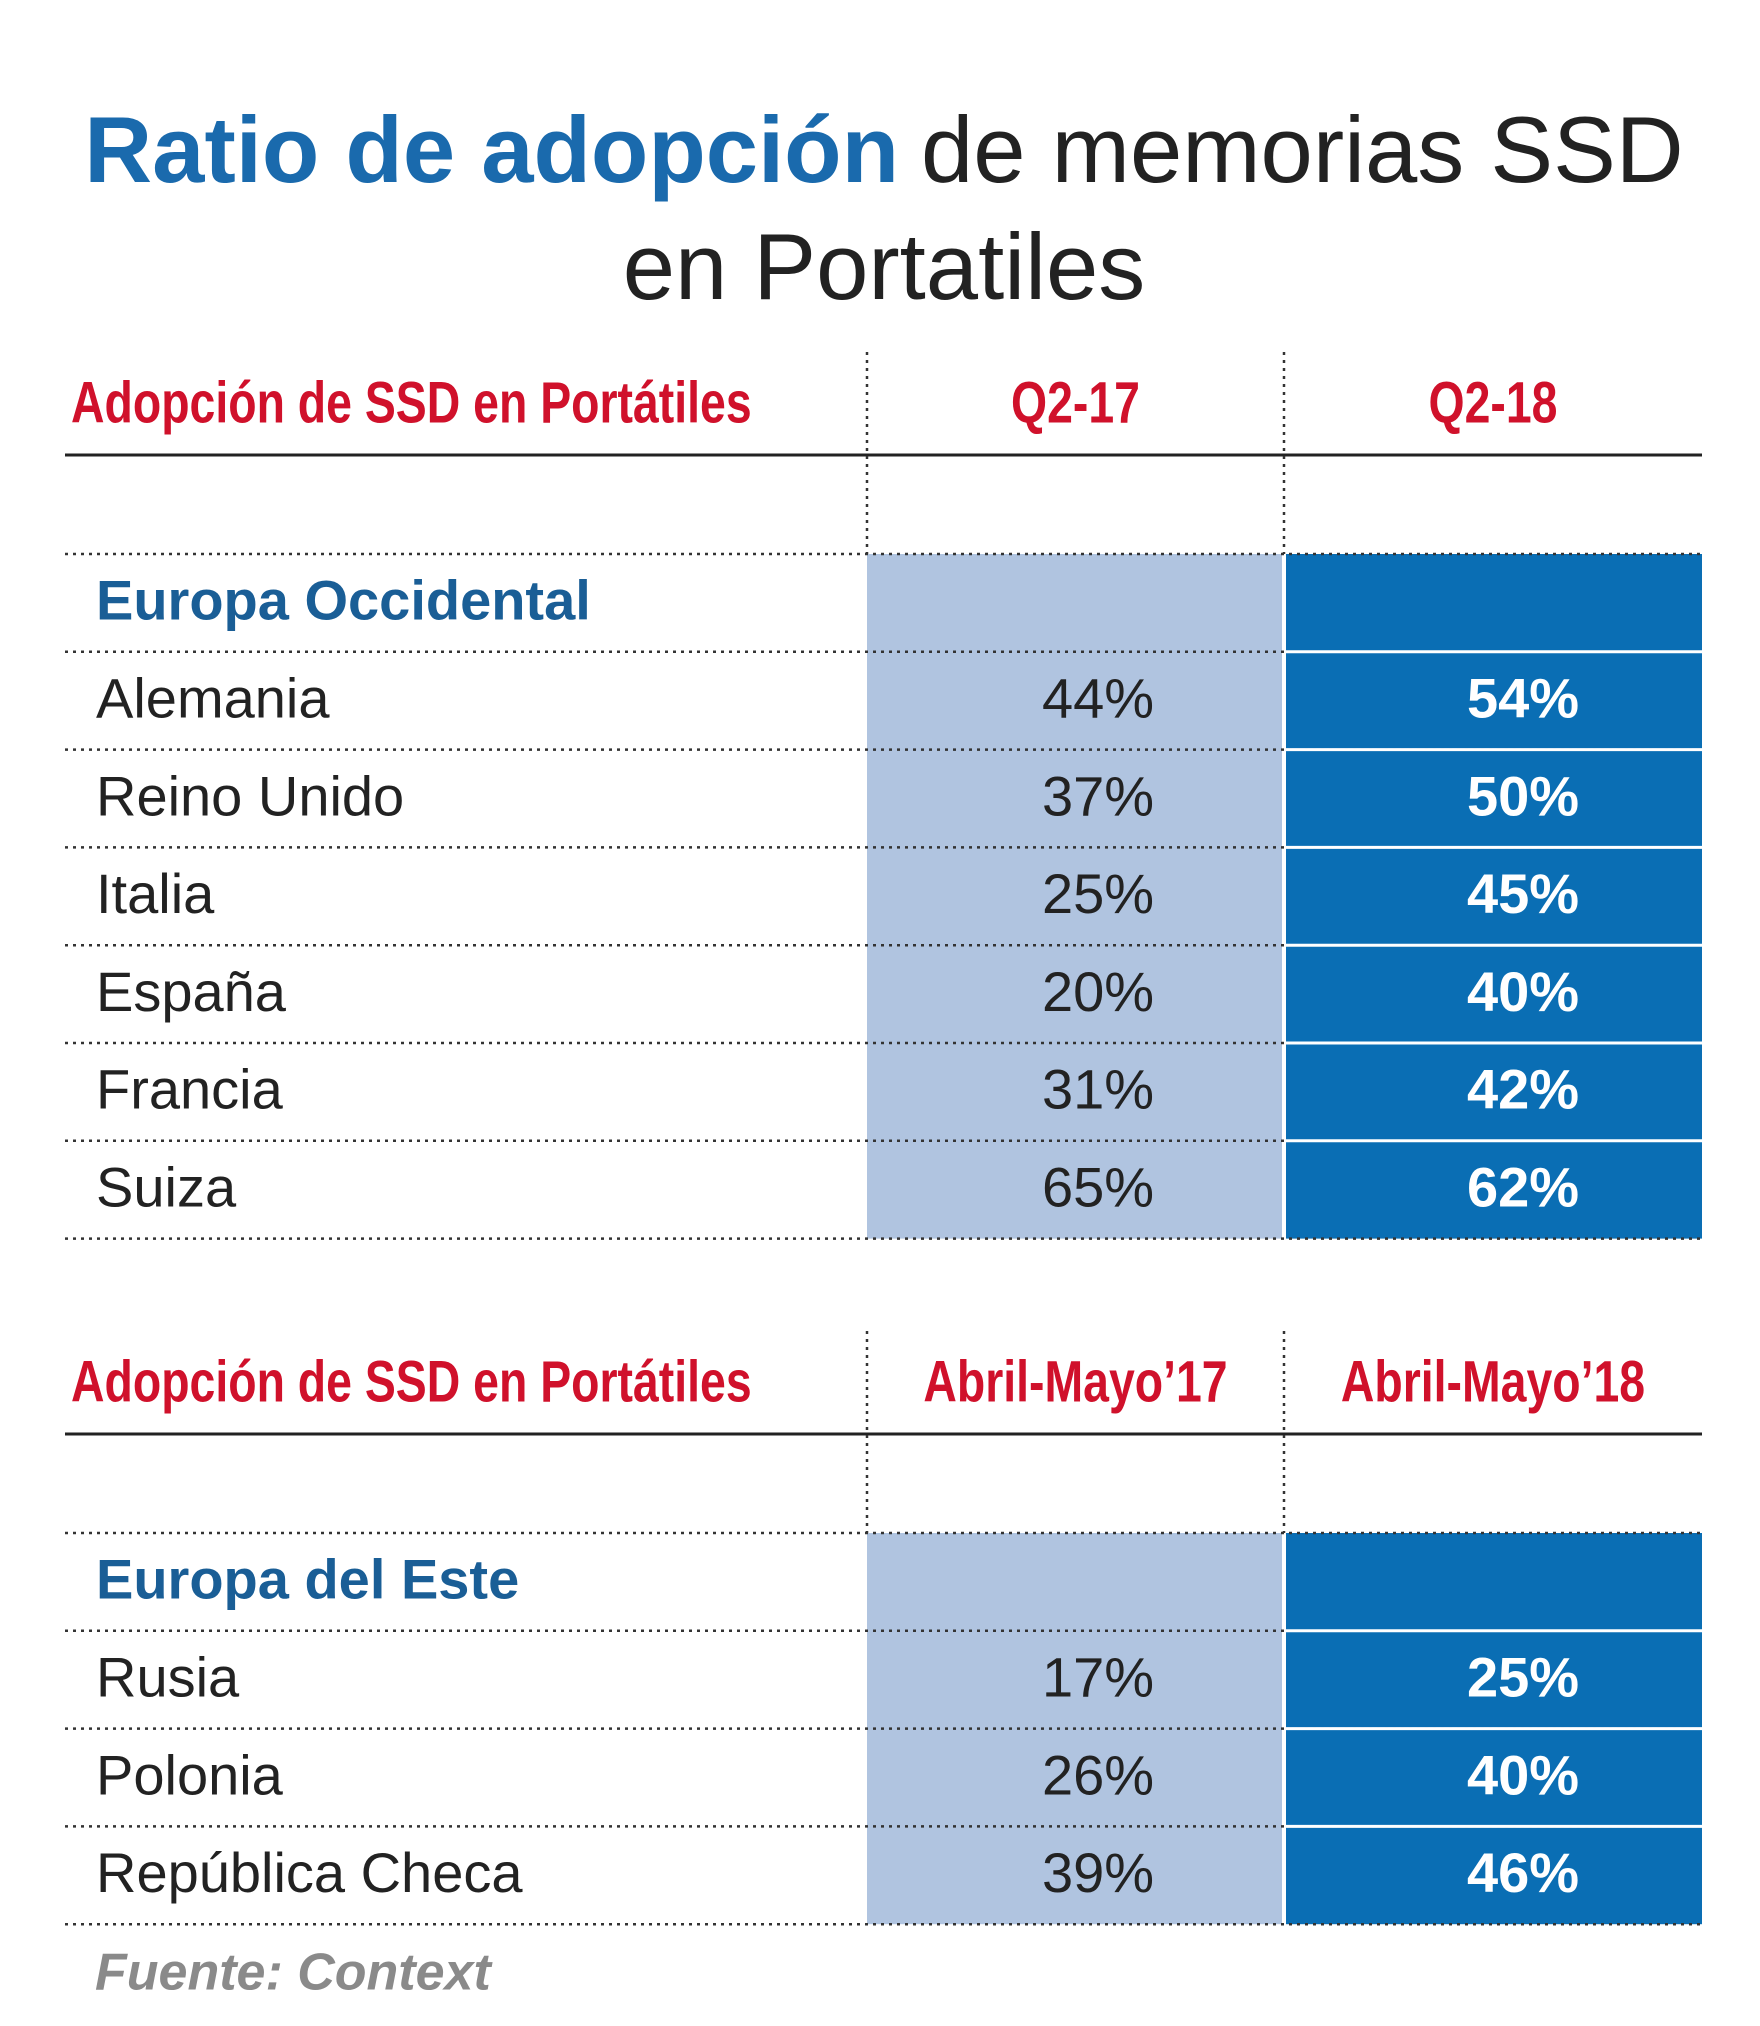 The image size is (1760, 2026). Describe the element at coordinates (1098, 1774) in the screenshot. I see `cell-value: 26%` at that location.